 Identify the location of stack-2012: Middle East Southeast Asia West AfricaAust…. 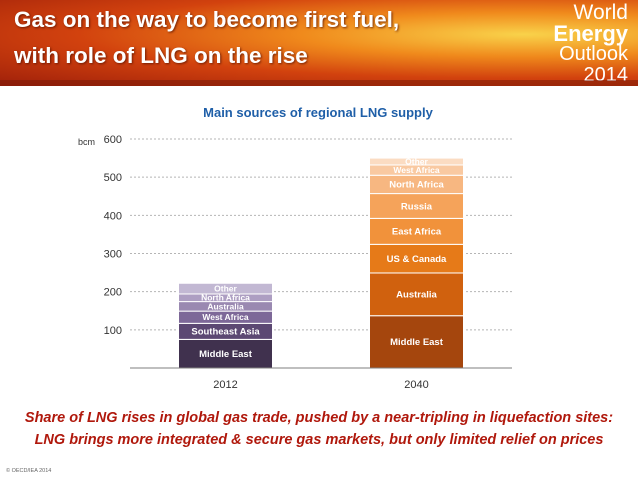
(225, 325).